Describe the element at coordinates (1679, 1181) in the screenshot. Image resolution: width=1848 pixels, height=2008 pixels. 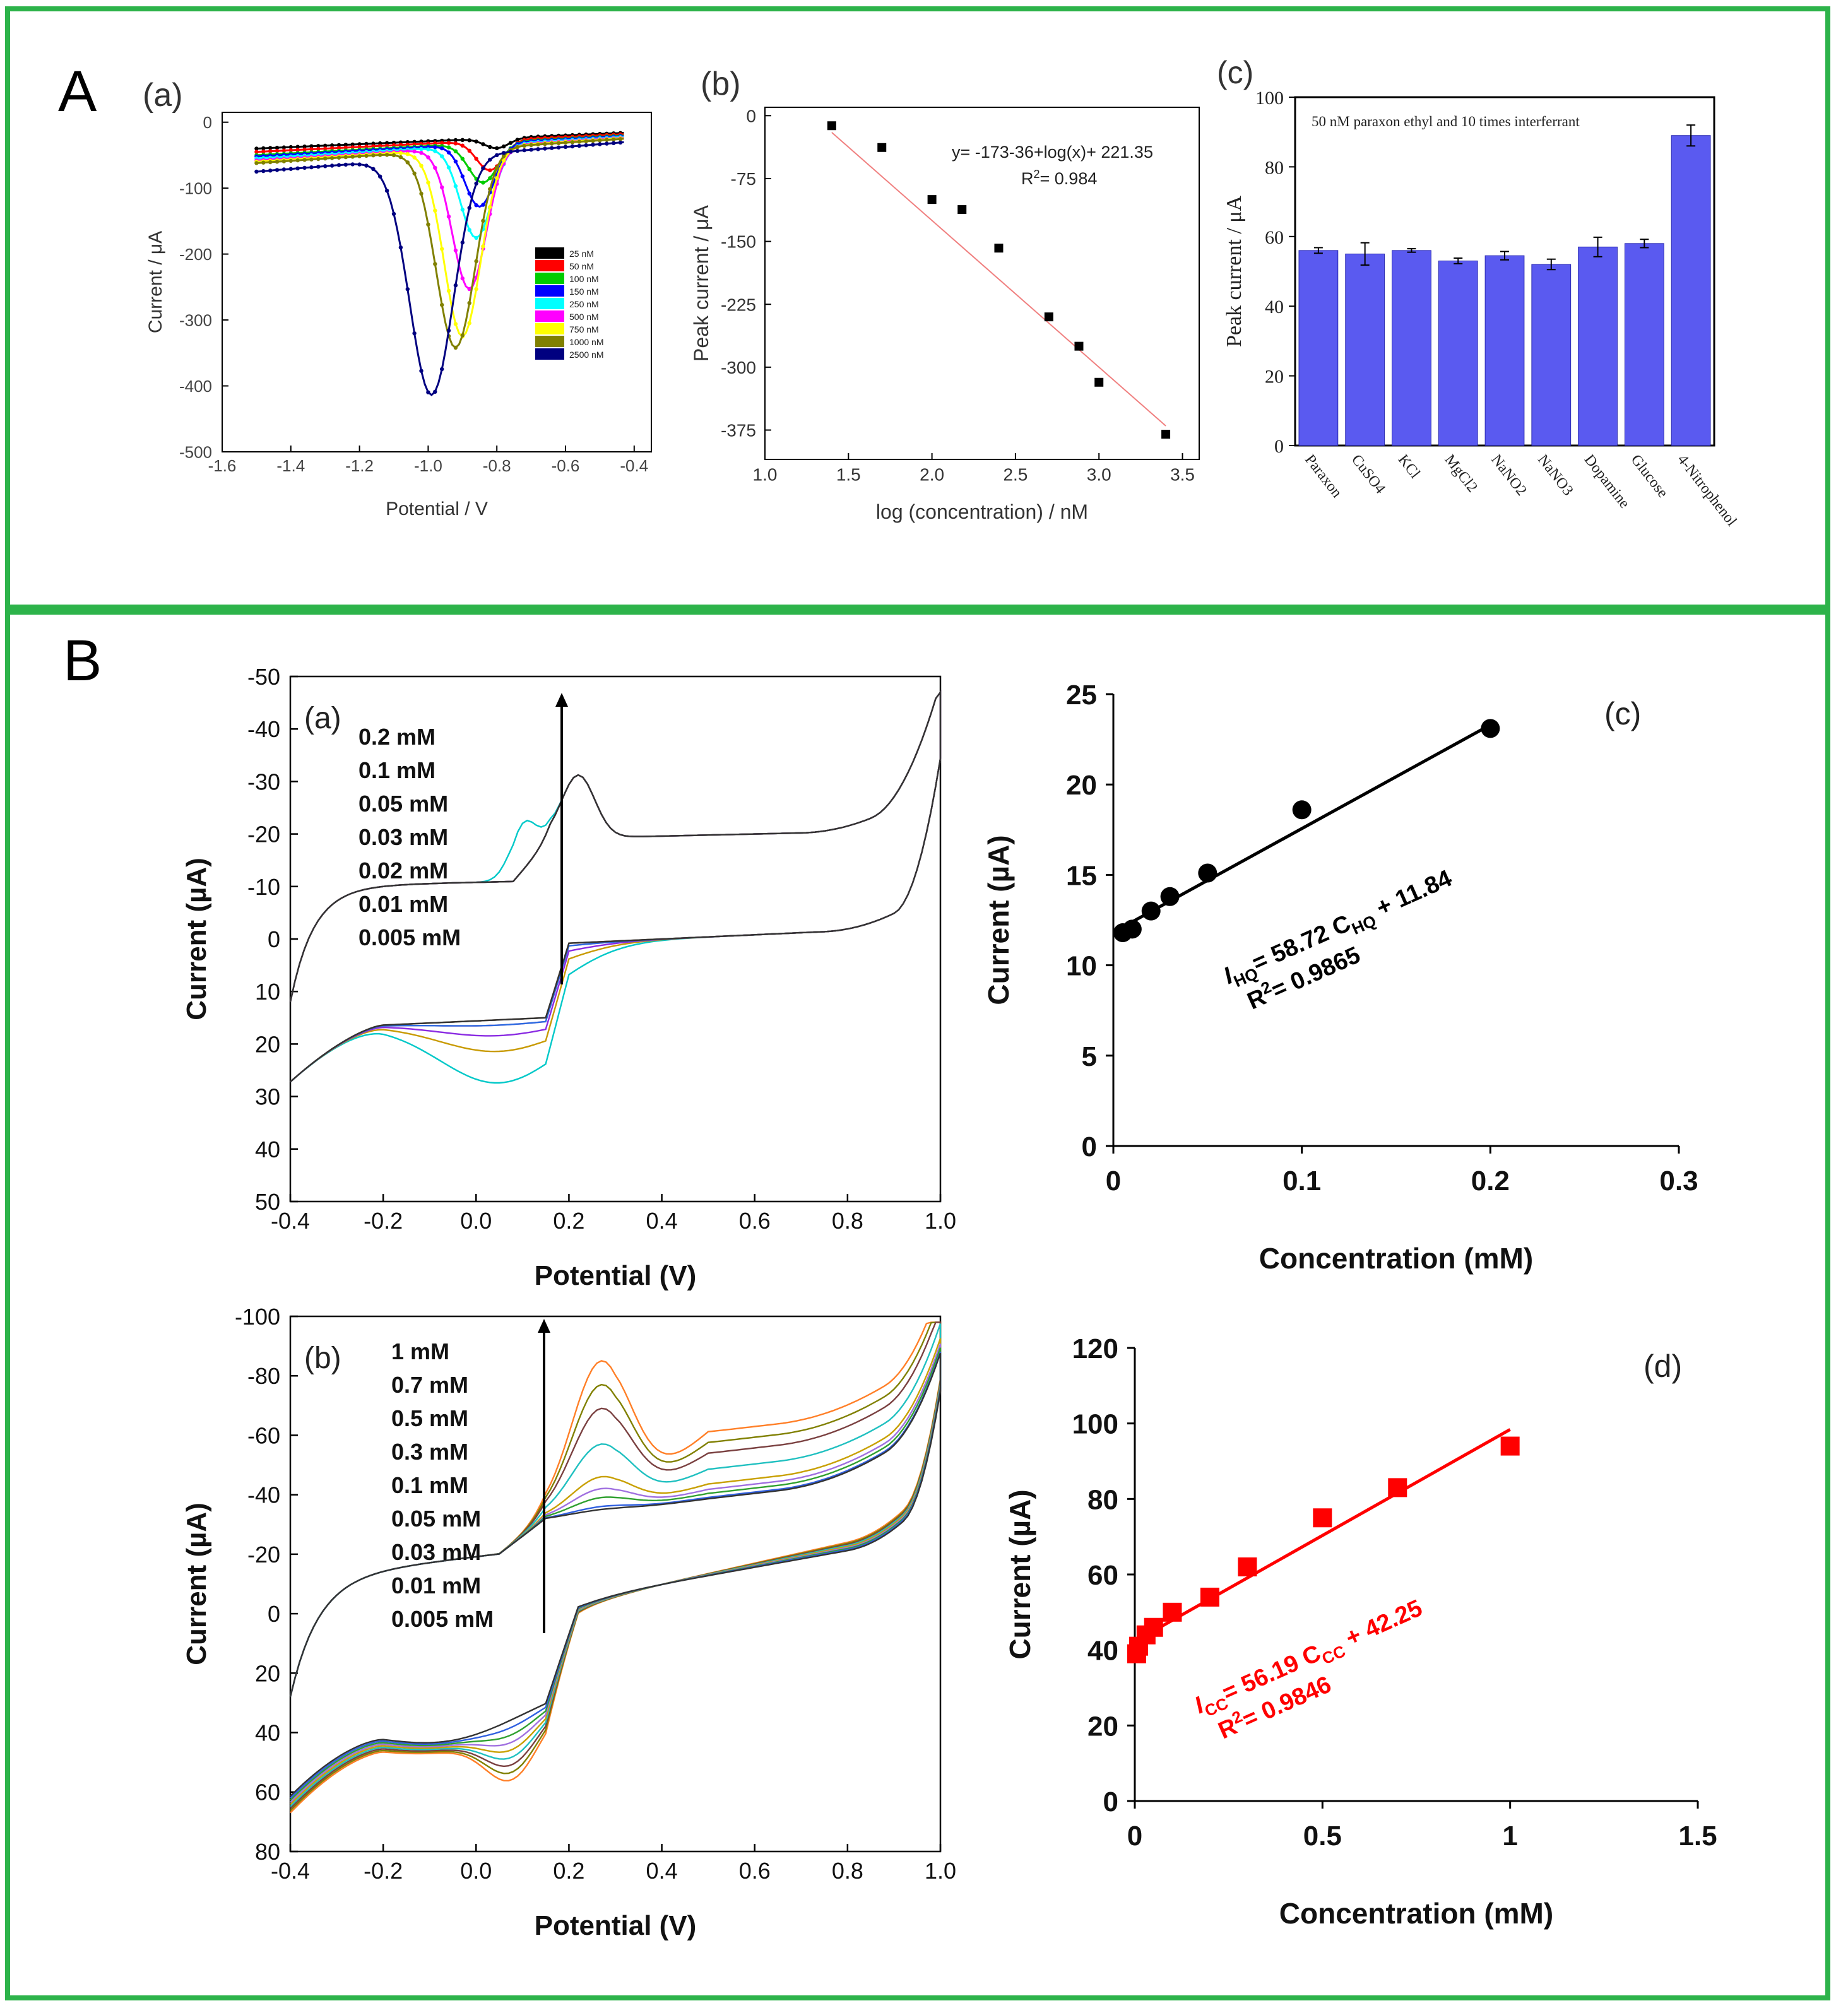
I see `x-tick-label: 0.3` at that location.